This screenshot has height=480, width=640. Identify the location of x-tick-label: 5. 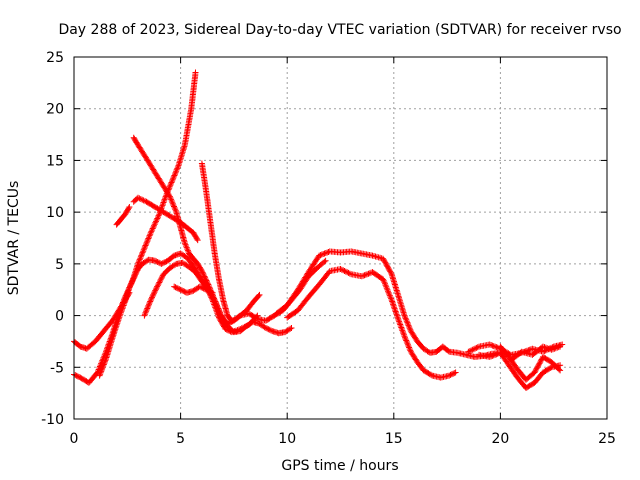
(180, 439).